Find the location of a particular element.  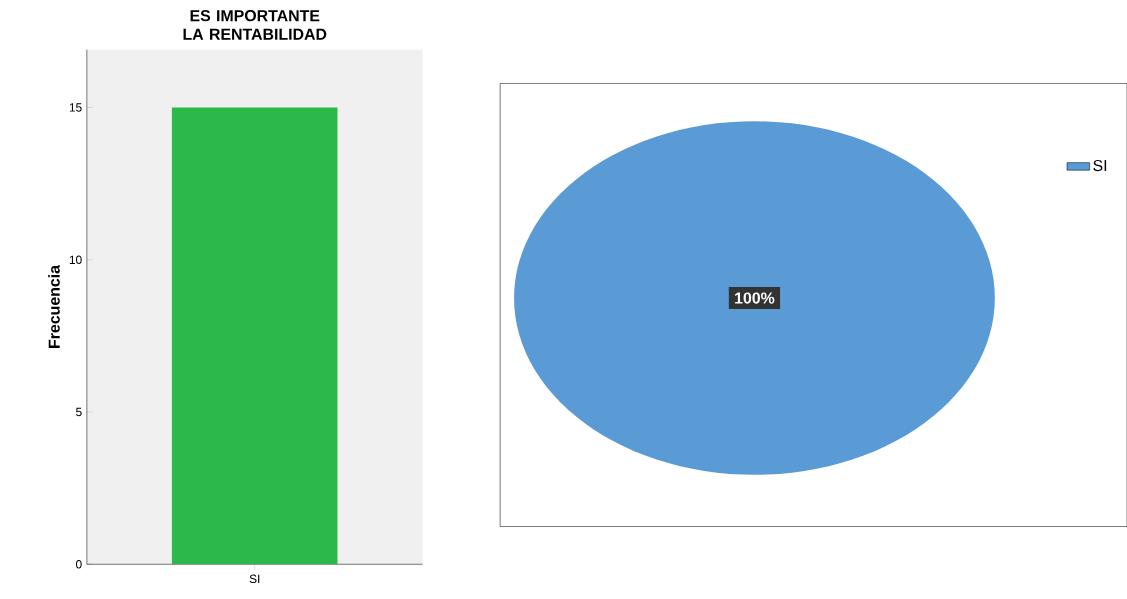

y-axis-title: Frecuencia is located at coordinates (54, 306).